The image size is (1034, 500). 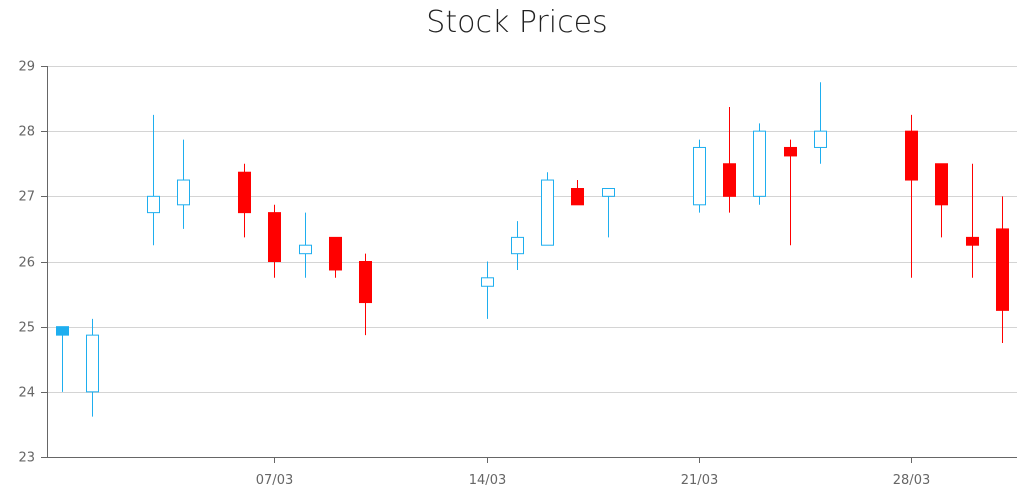 What do you see at coordinates (26, 67) in the screenshot?
I see `y-tick-label: 29` at bounding box center [26, 67].